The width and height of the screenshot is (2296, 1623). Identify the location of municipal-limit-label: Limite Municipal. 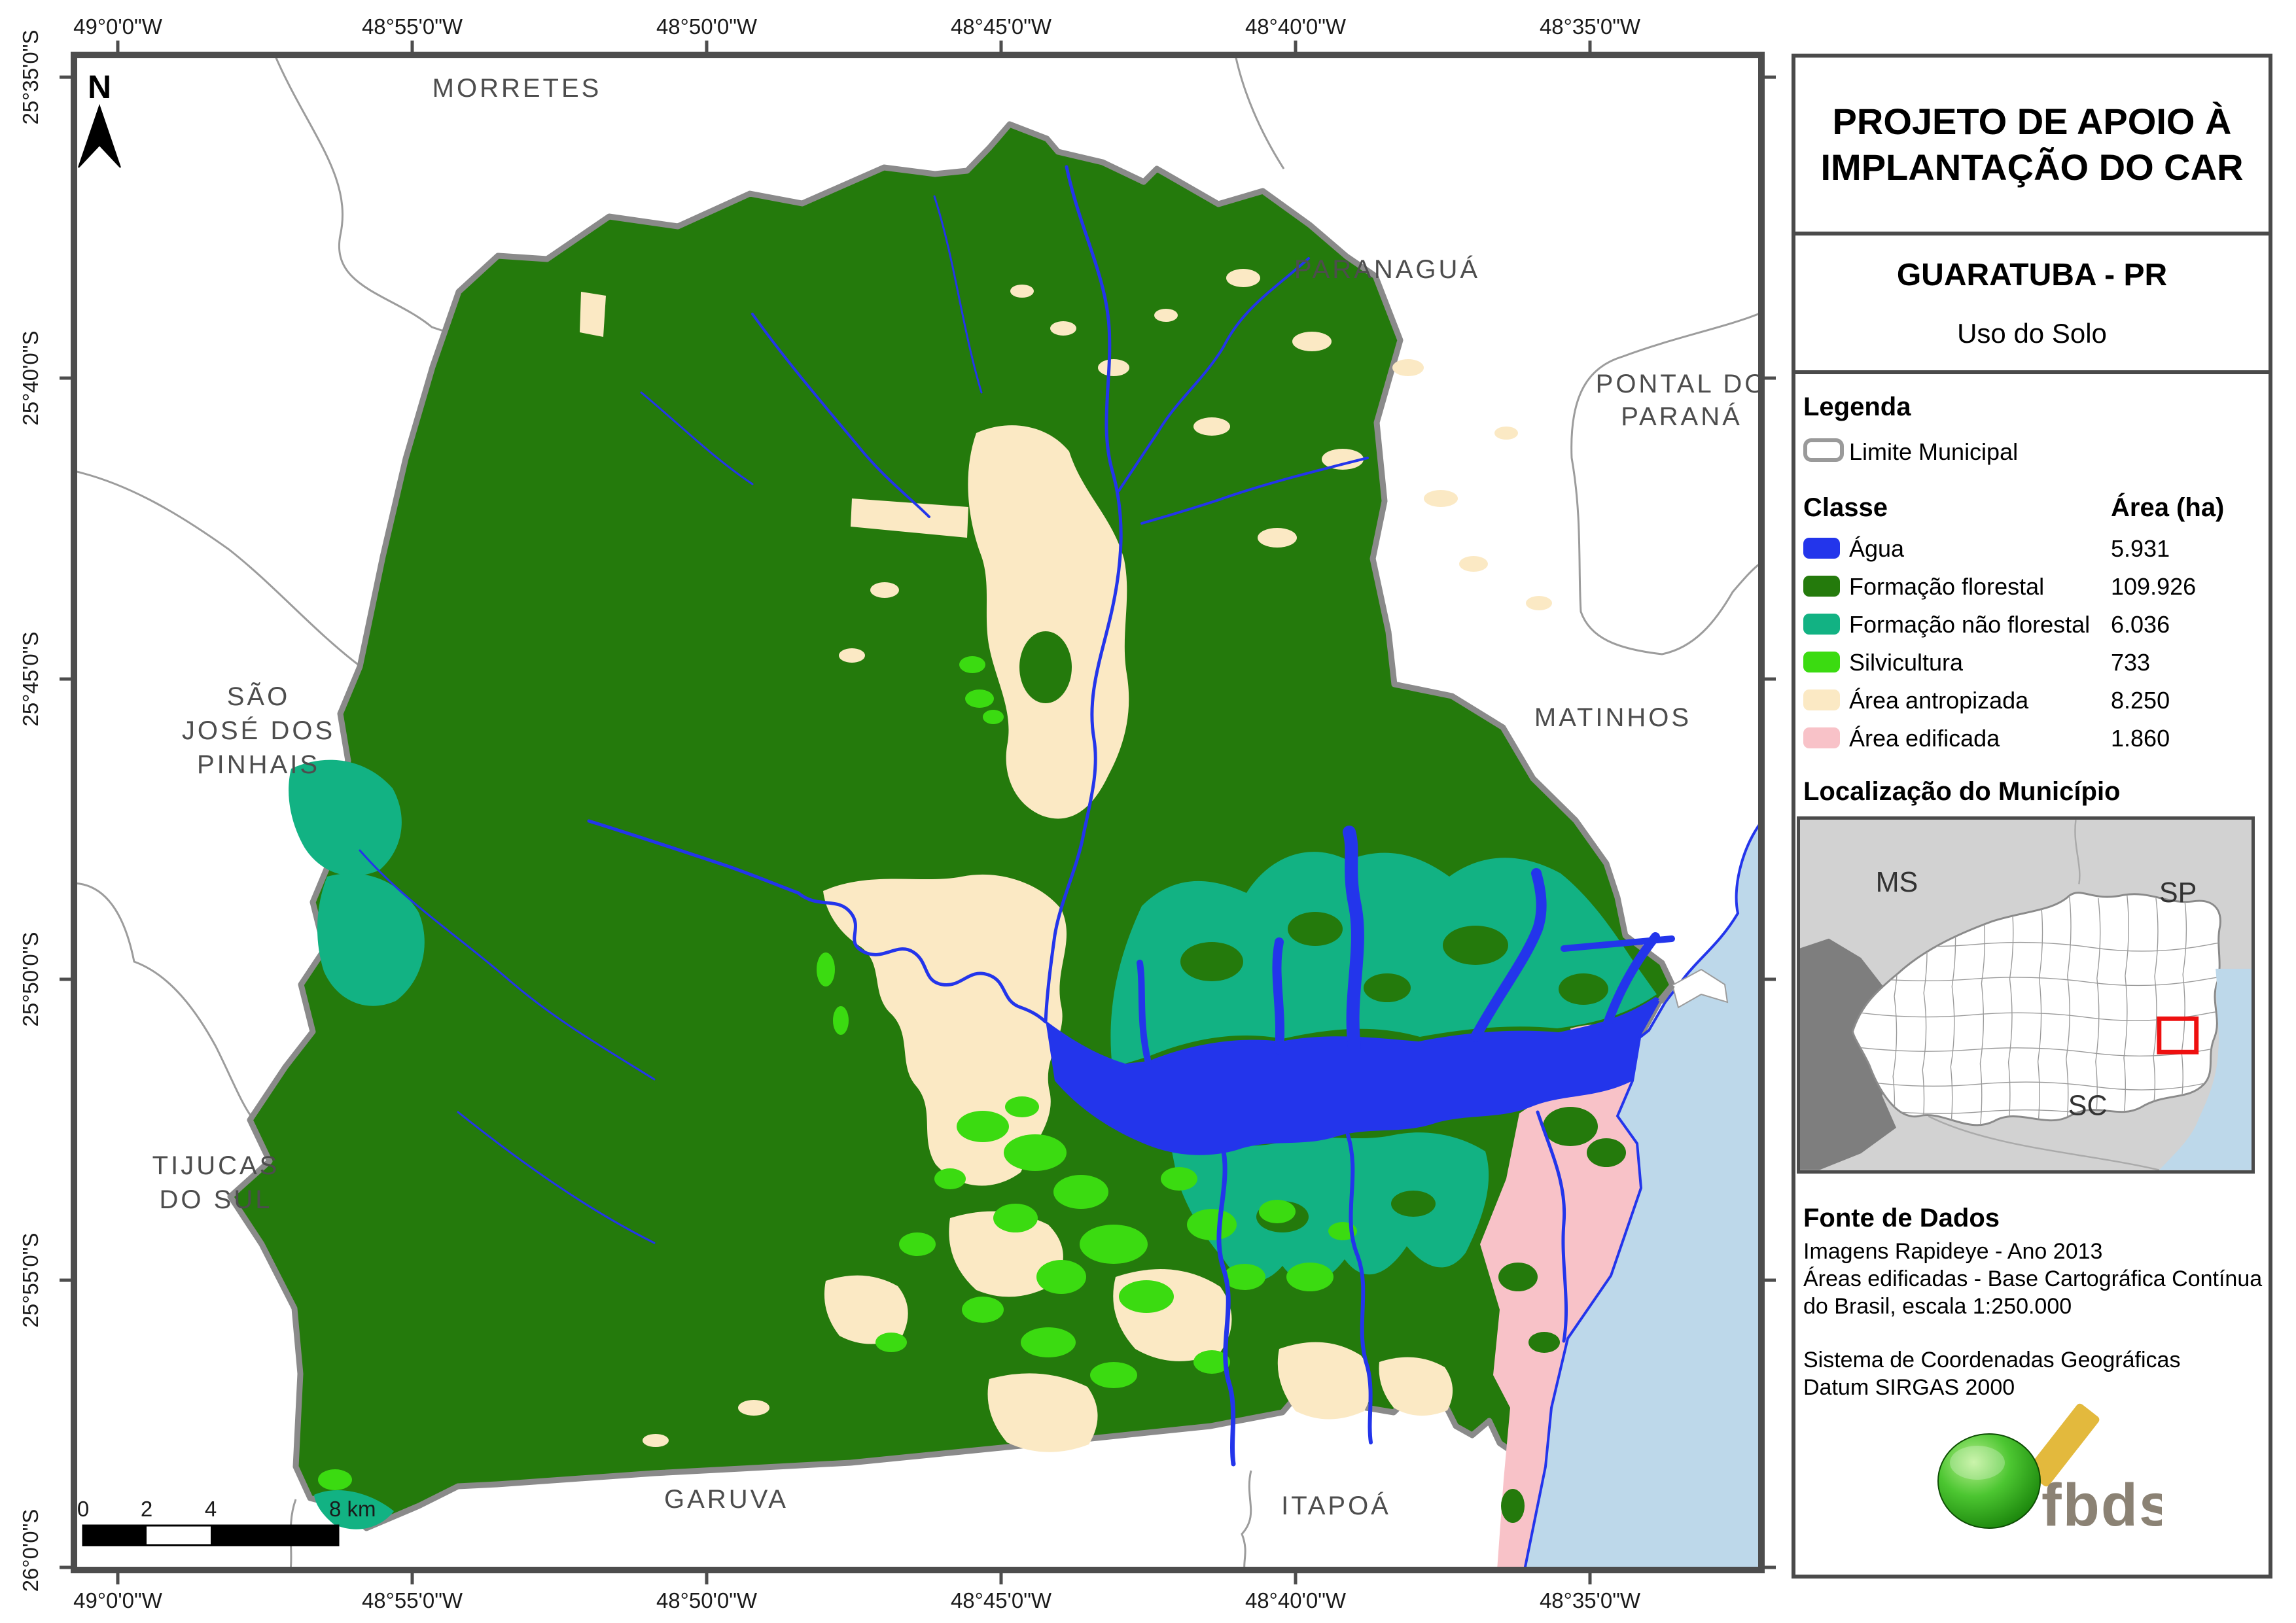
(1934, 452).